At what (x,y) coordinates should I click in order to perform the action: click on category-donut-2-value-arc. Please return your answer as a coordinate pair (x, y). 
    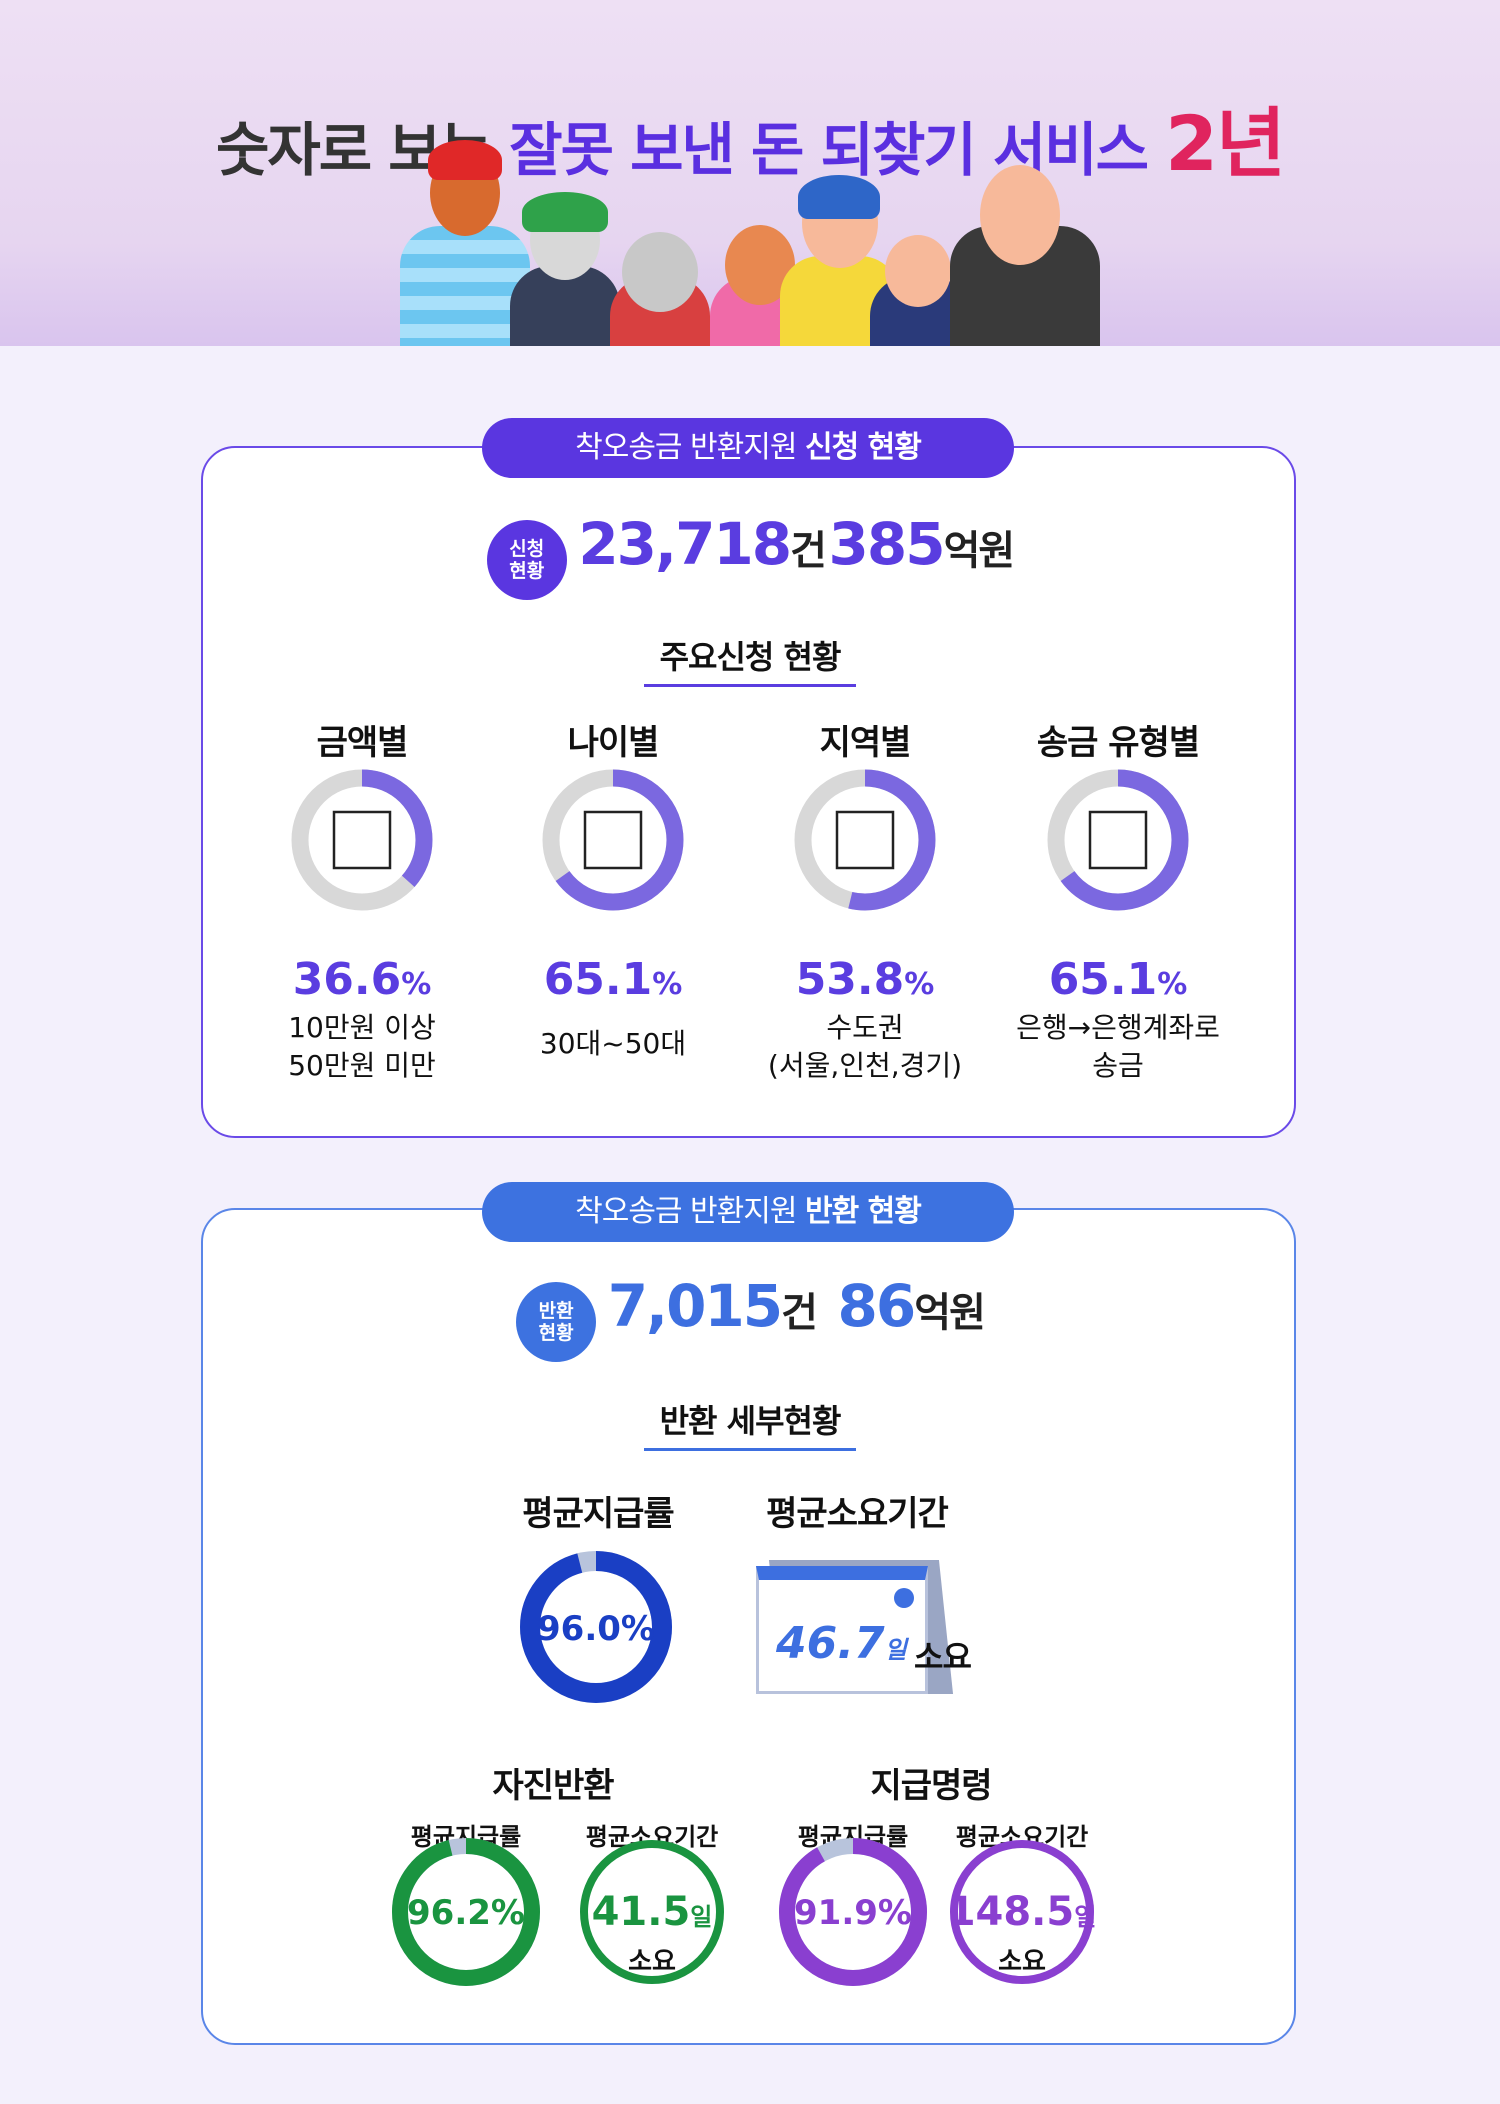
    Looking at the image, I should click on (865, 840).